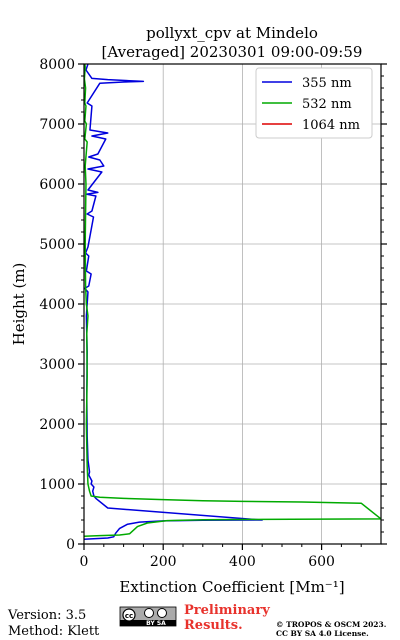 The image size is (400, 640). Describe the element at coordinates (231, 587) in the screenshot. I see `x-axis-label: Extinction Coefficient [Mm⁻¹]` at that location.